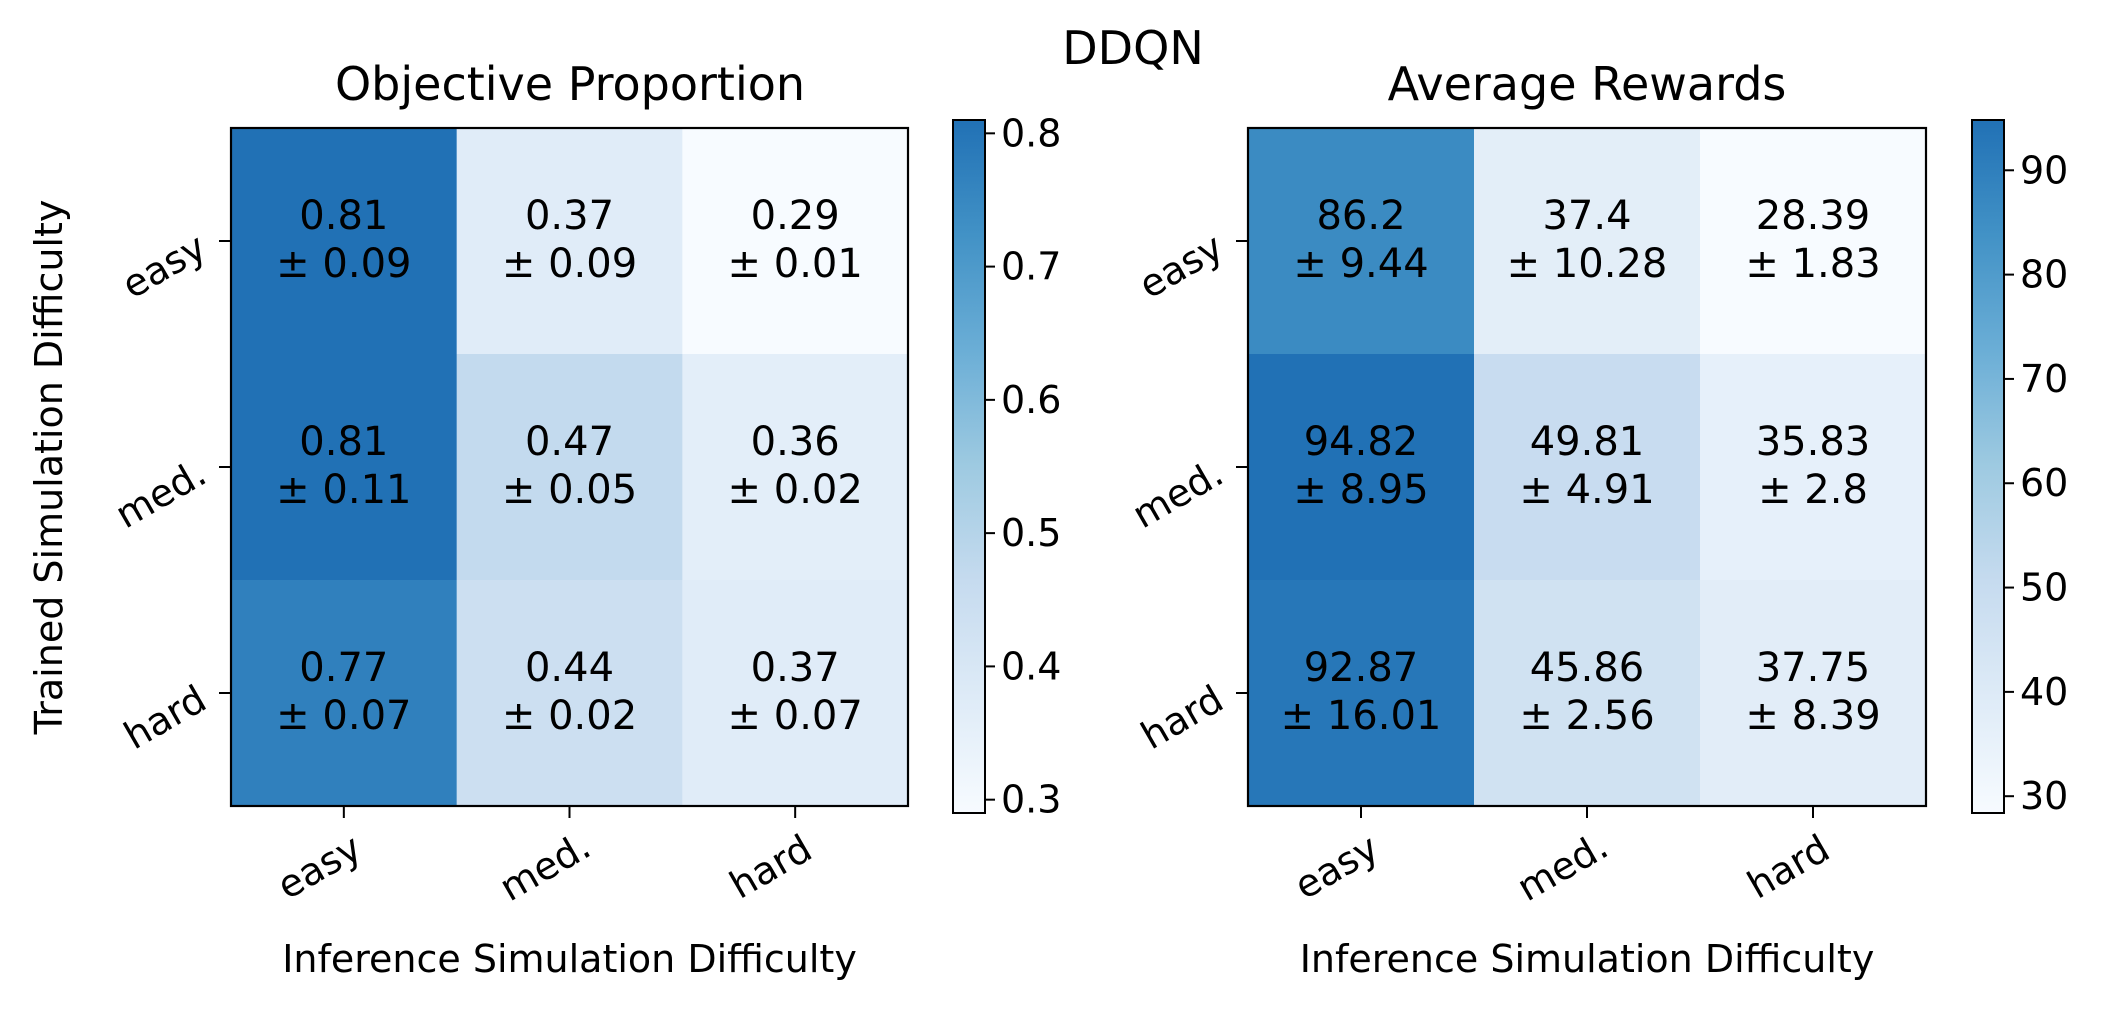 The image size is (2110, 1011). What do you see at coordinates (1586, 716) in the screenshot?
I see `cell-std-label: ± 2.56` at bounding box center [1586, 716].